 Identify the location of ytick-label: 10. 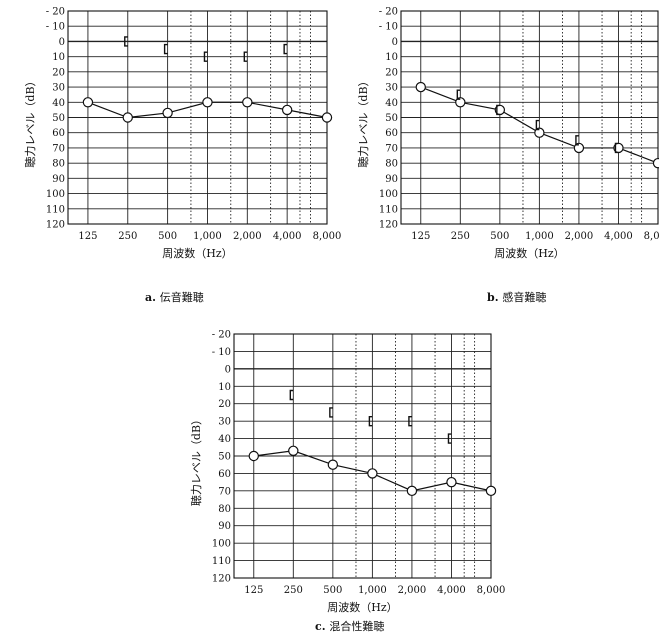
(391, 57).